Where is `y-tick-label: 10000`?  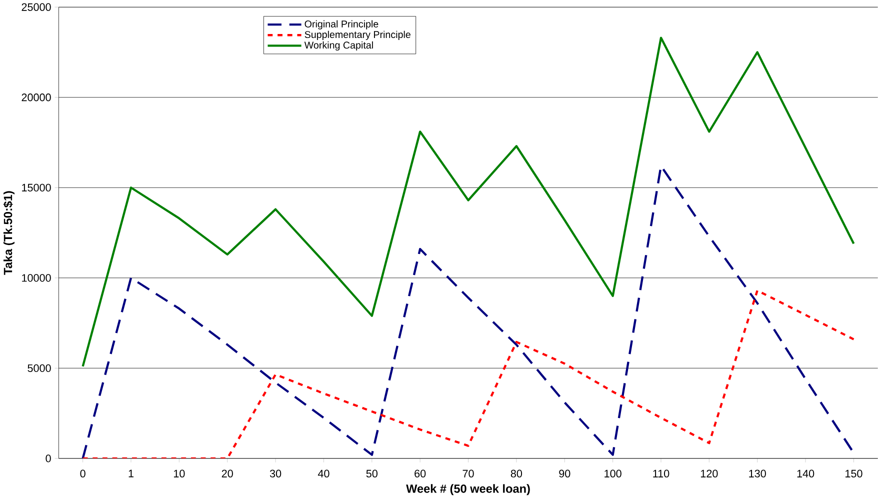
y-tick-label: 10000 is located at coordinates (36, 278).